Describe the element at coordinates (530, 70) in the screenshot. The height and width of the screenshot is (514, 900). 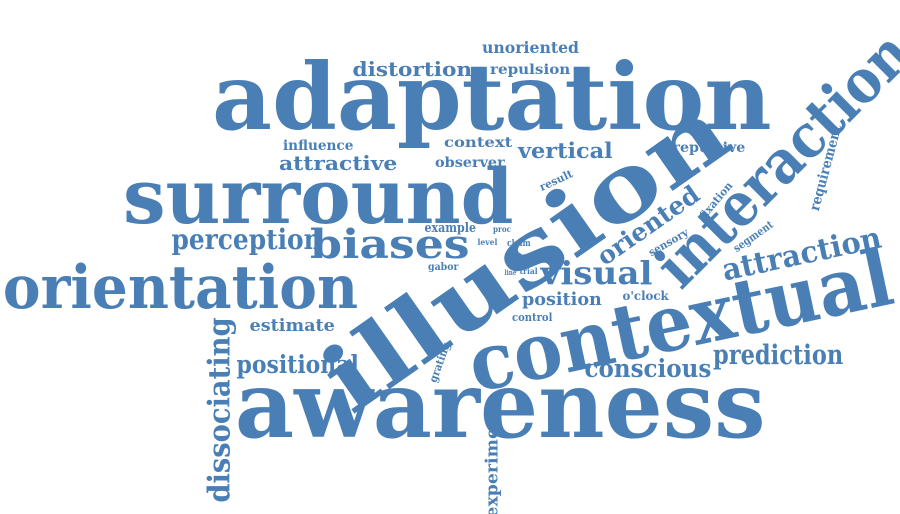
I see `word-repulsion: repulsion` at that location.